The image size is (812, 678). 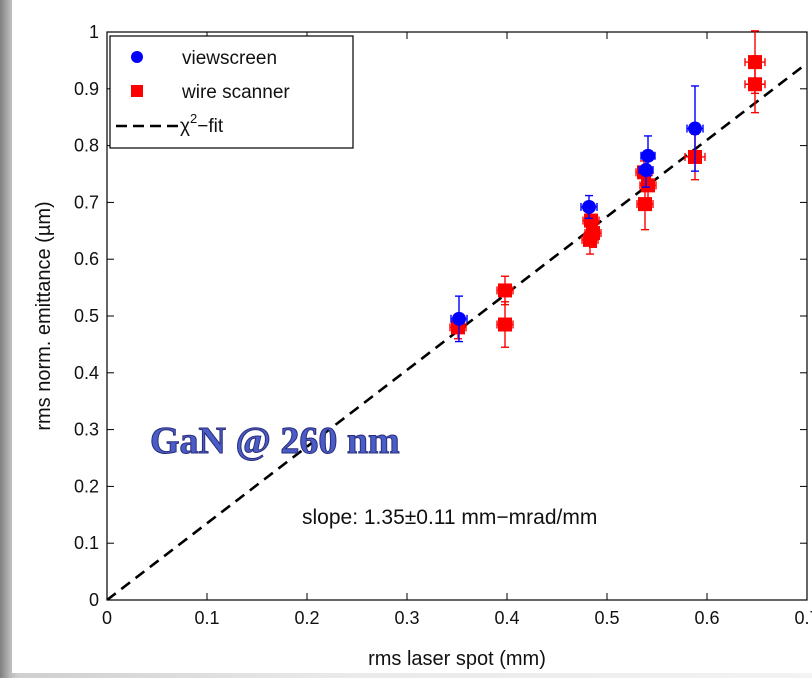 What do you see at coordinates (193, 118) in the screenshot?
I see `legend-fit-sup: 2` at bounding box center [193, 118].